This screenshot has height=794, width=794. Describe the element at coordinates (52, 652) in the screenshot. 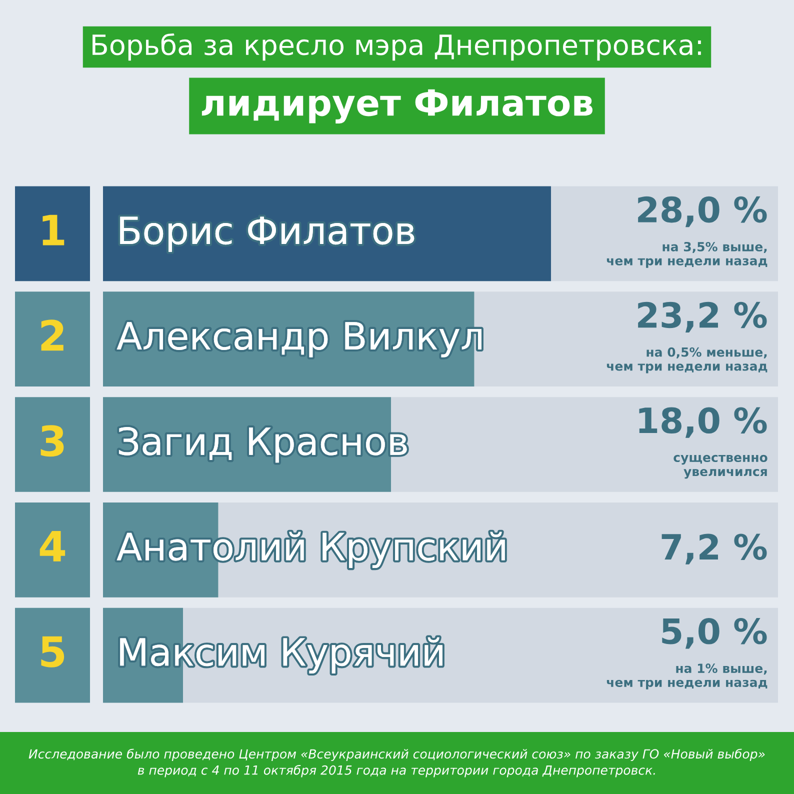

I see `text: 5` at that location.